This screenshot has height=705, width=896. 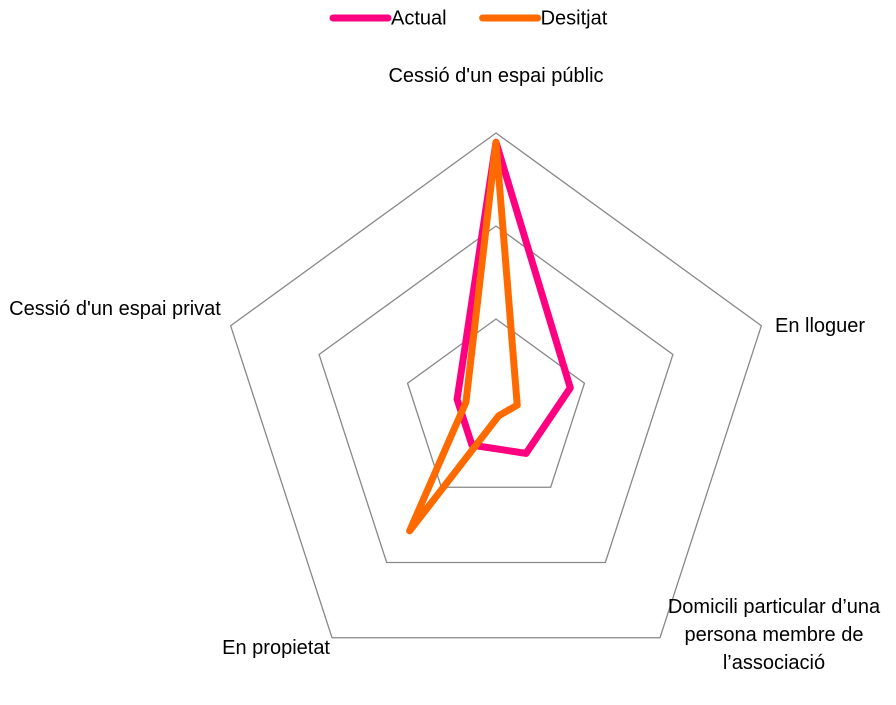 I want to click on grid-ring, so click(x=496, y=403).